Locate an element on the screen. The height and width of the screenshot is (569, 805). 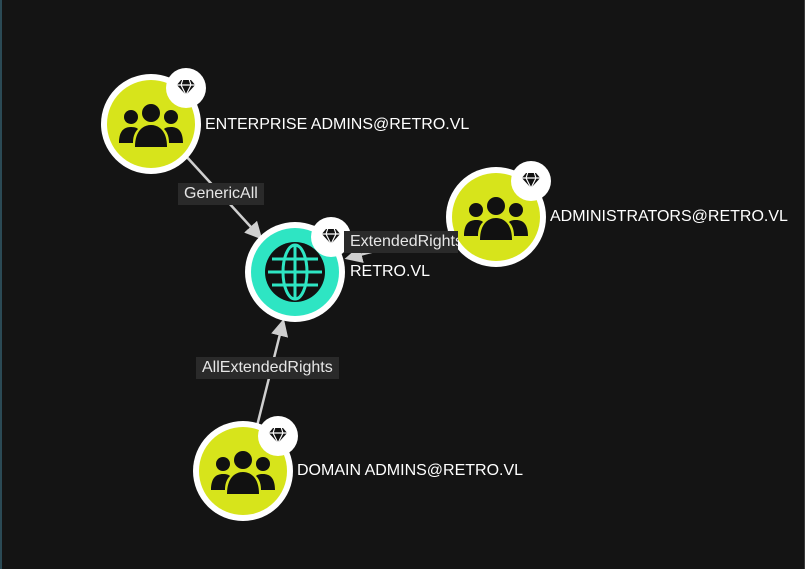
node-domain is located at coordinates (298, 269).